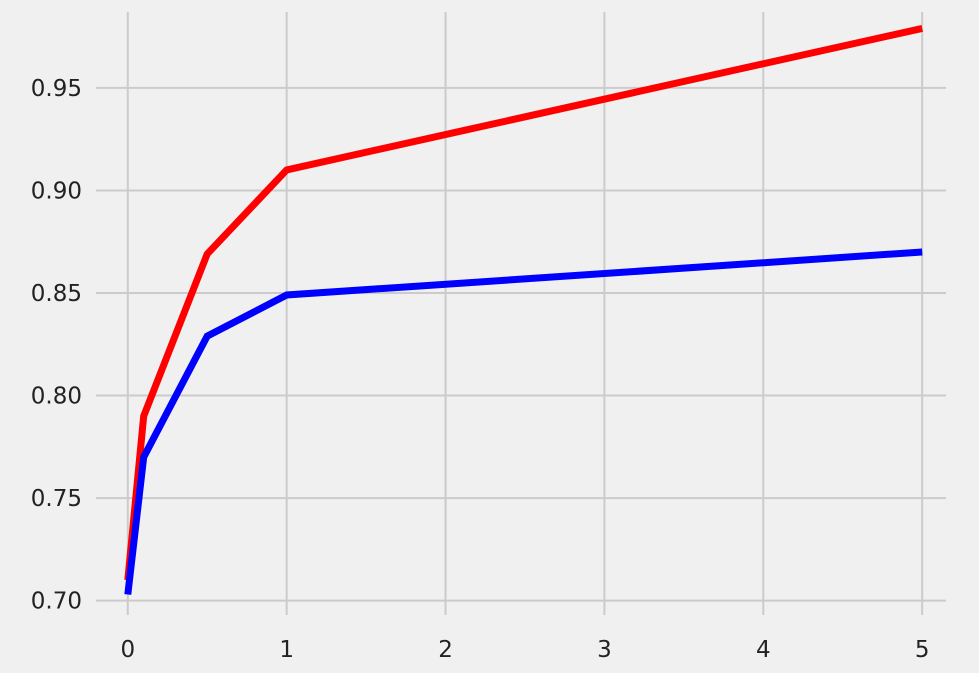 The height and width of the screenshot is (673, 979). Describe the element at coordinates (56, 345) in the screenshot. I see `y-axis-tick-labels: 0.70 0.75 0.80 0.85 0.90 0.95` at that location.